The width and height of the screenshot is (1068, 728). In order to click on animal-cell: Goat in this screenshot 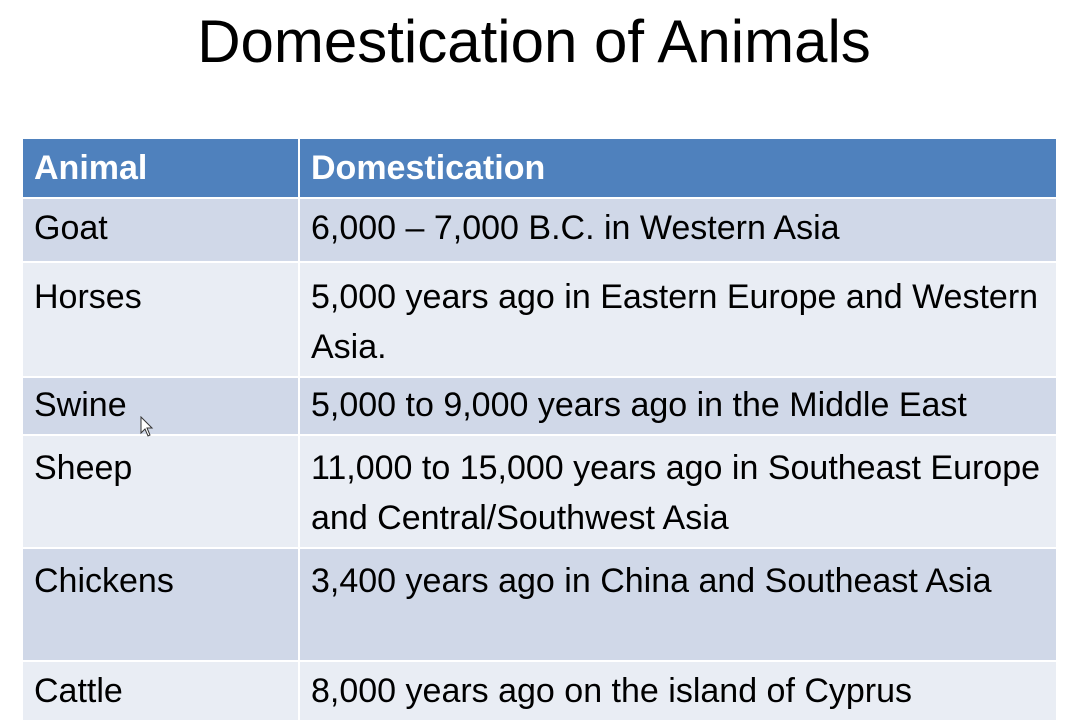, I will do `click(160, 230)`.